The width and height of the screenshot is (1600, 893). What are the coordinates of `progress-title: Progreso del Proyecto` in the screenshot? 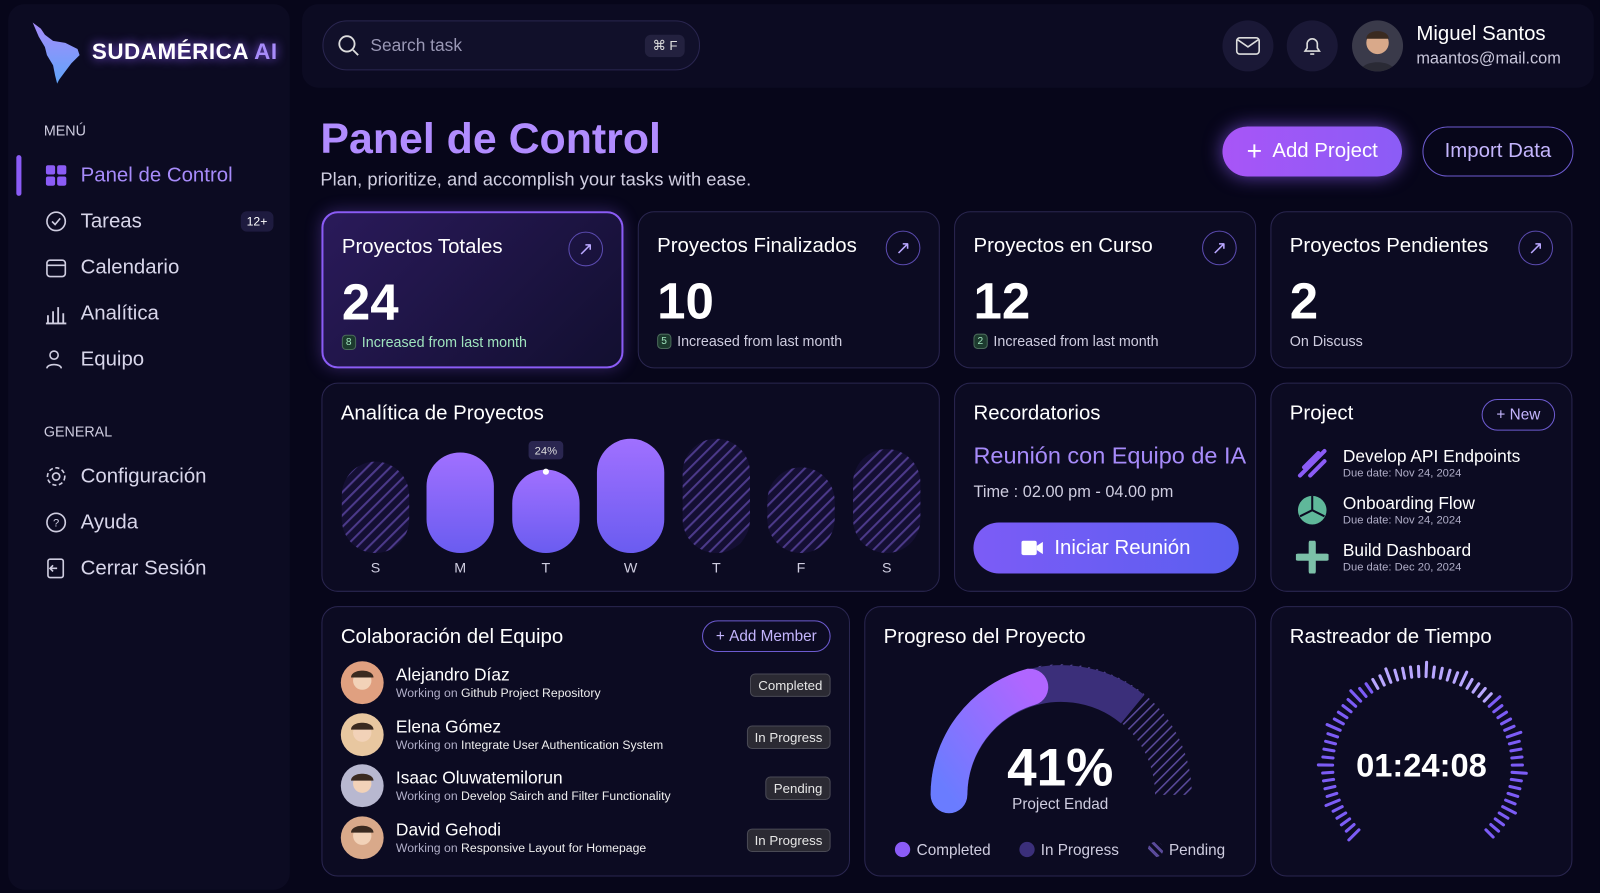 It's located at (984, 636).